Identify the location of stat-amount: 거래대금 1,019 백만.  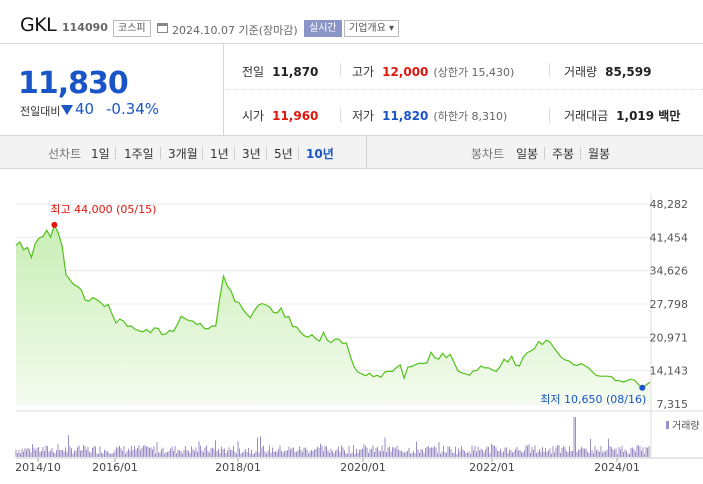
(622, 116).